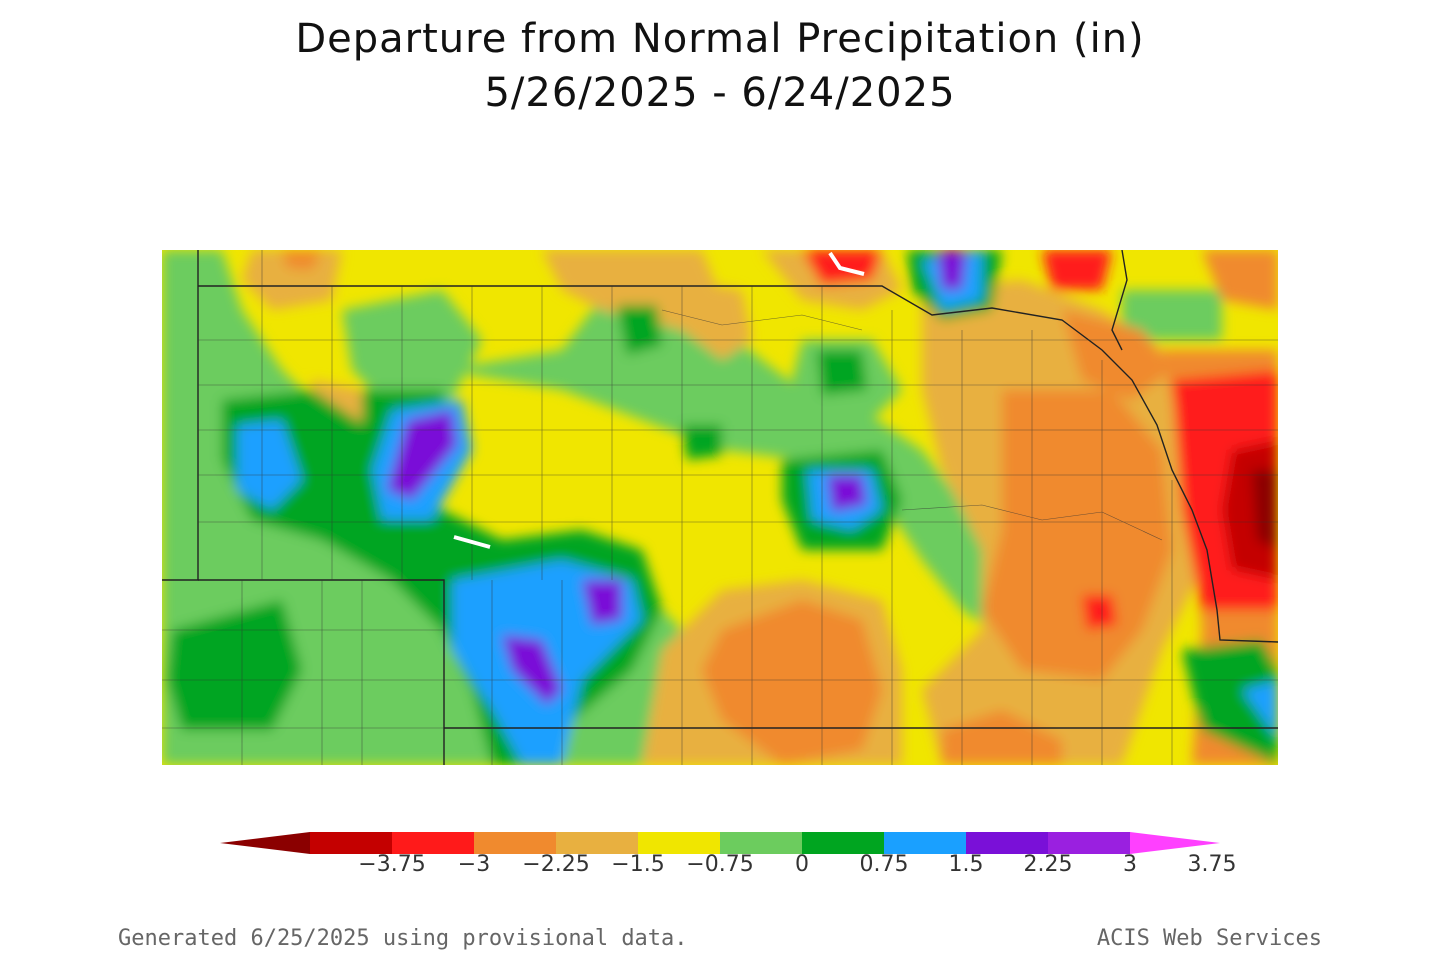 This screenshot has width=1440, height=960. Describe the element at coordinates (556, 864) in the screenshot. I see `legend-tick-label: −2.25` at that location.